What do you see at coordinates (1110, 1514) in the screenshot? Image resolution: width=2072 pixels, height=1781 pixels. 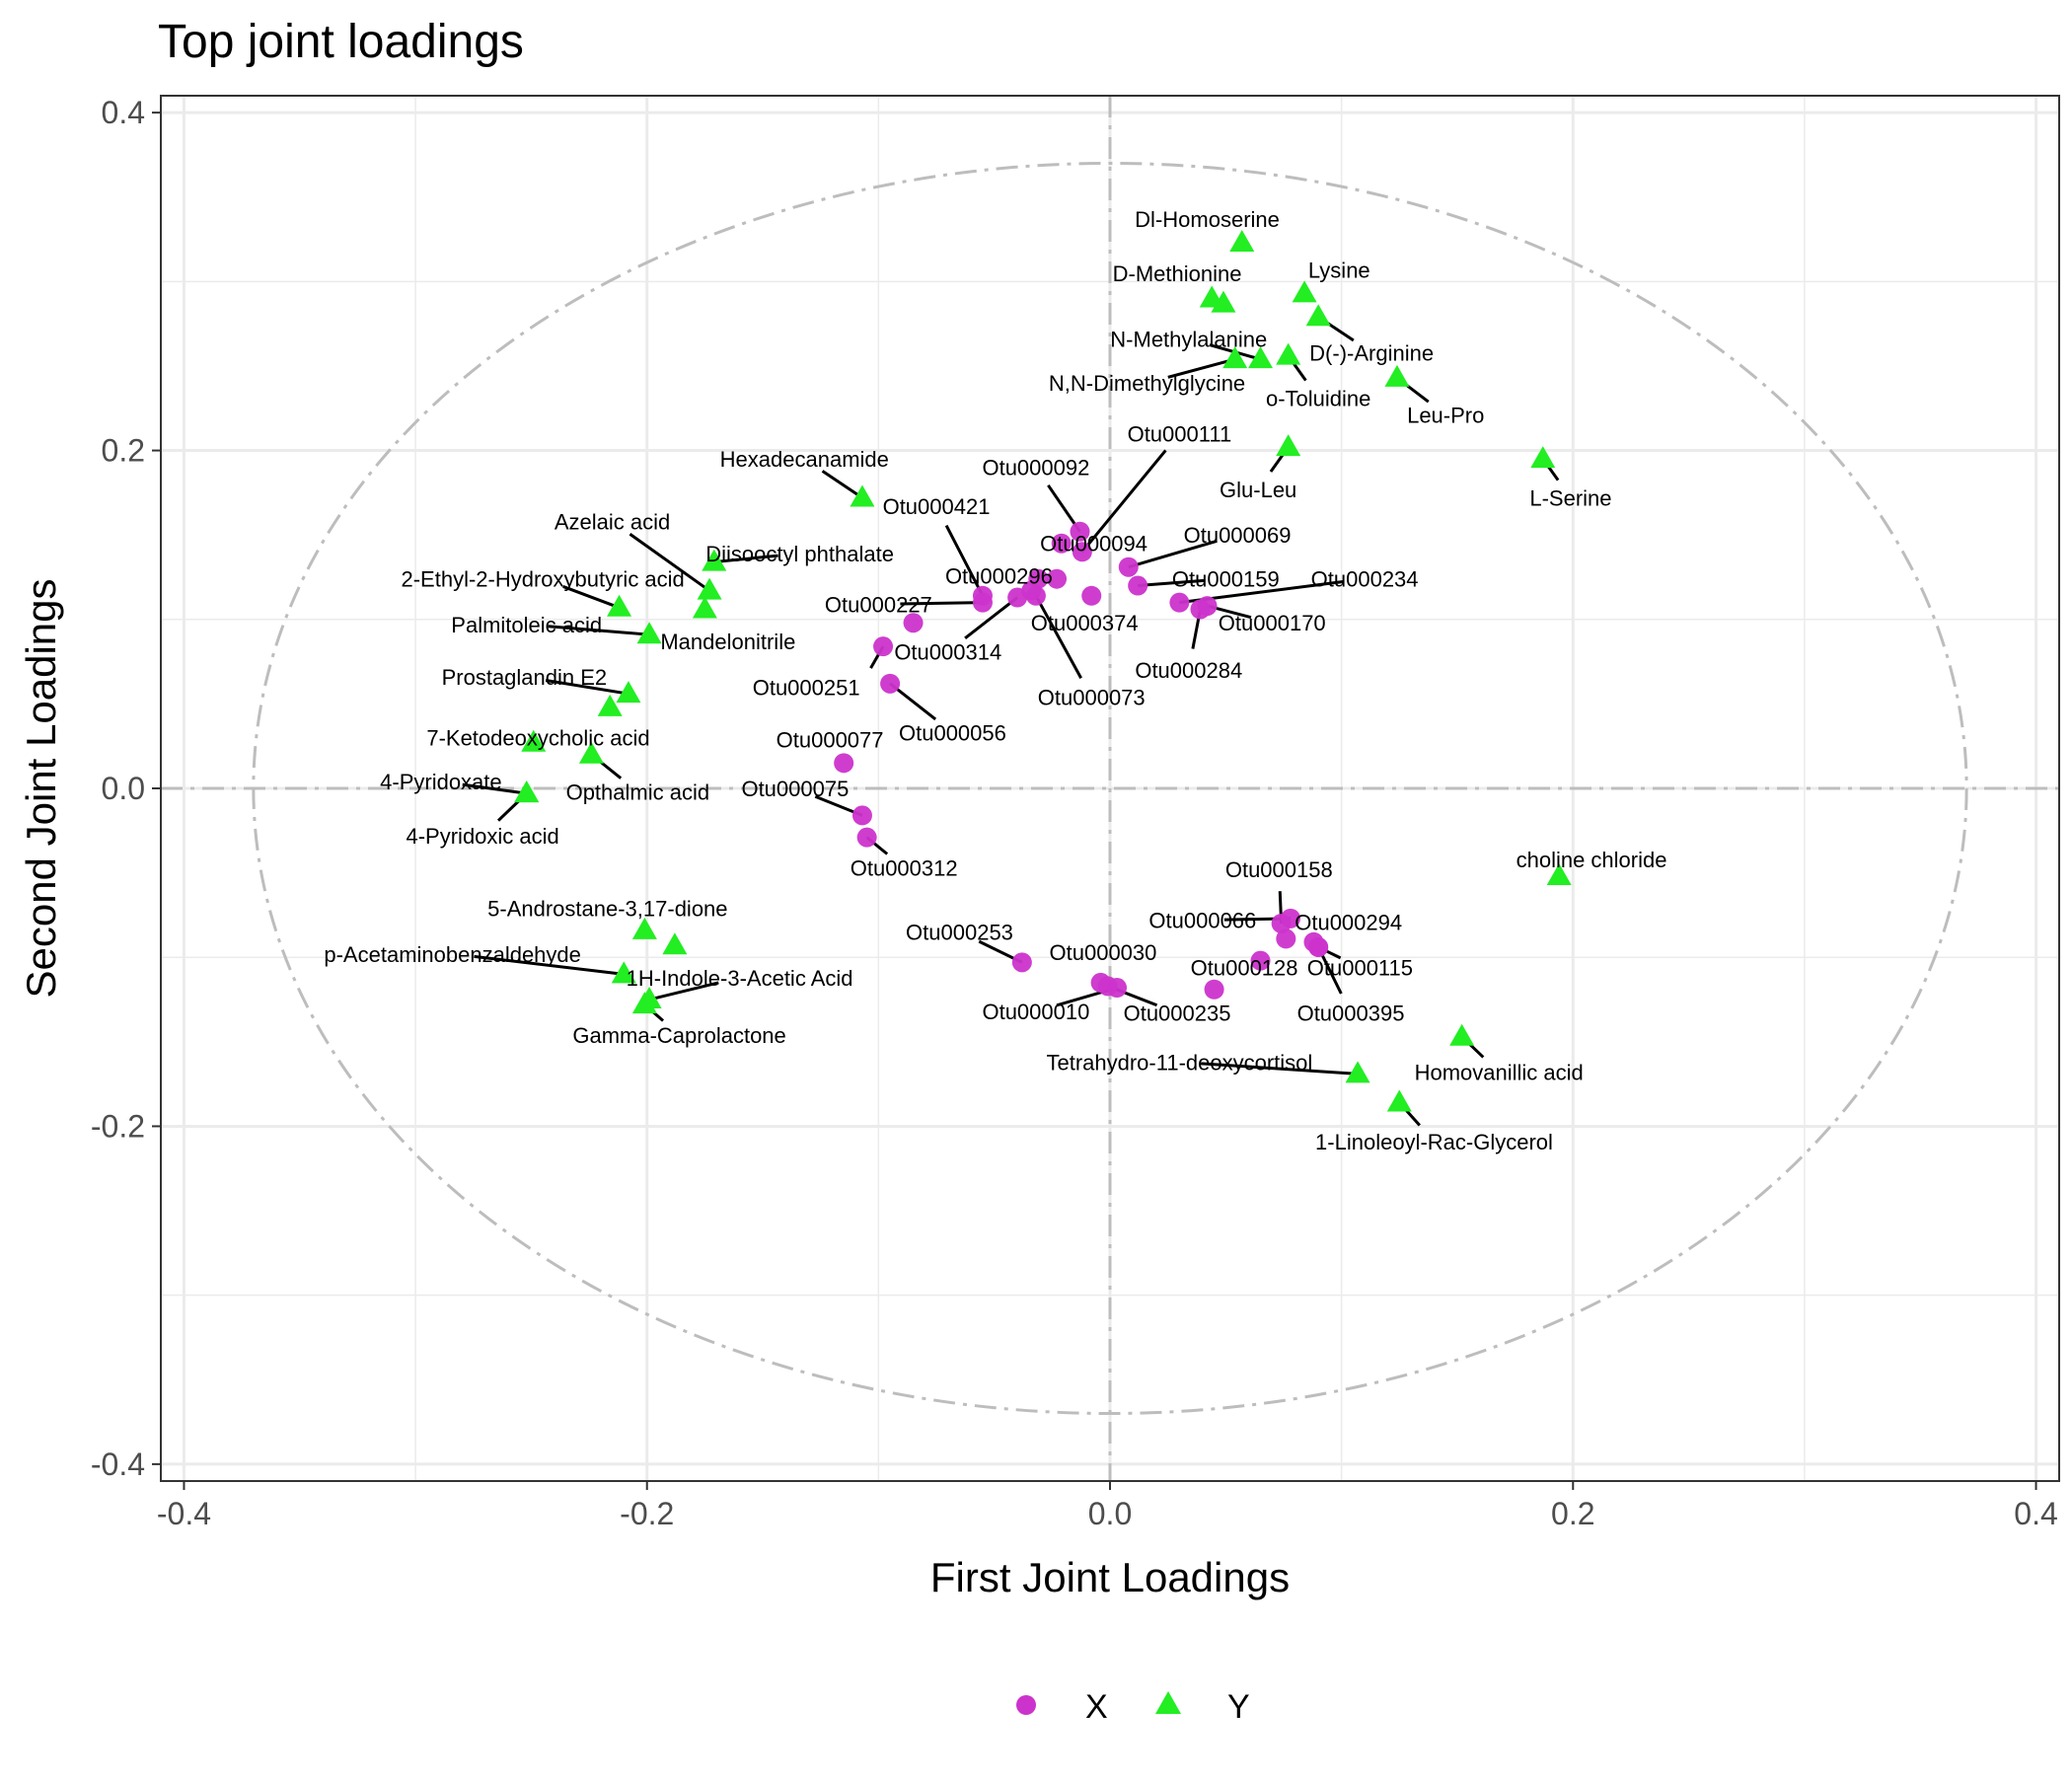 I see `x-tick-label: 0.0` at bounding box center [1110, 1514].